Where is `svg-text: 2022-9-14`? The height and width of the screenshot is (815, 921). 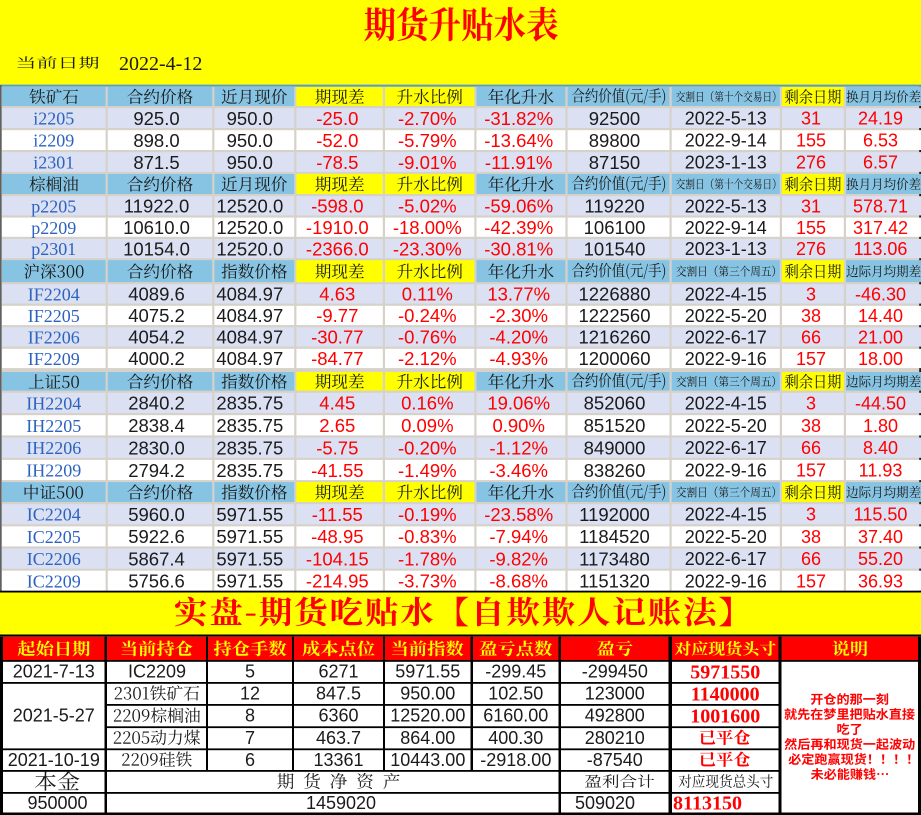
svg-text: 2022-9-14 is located at coordinates (726, 141).